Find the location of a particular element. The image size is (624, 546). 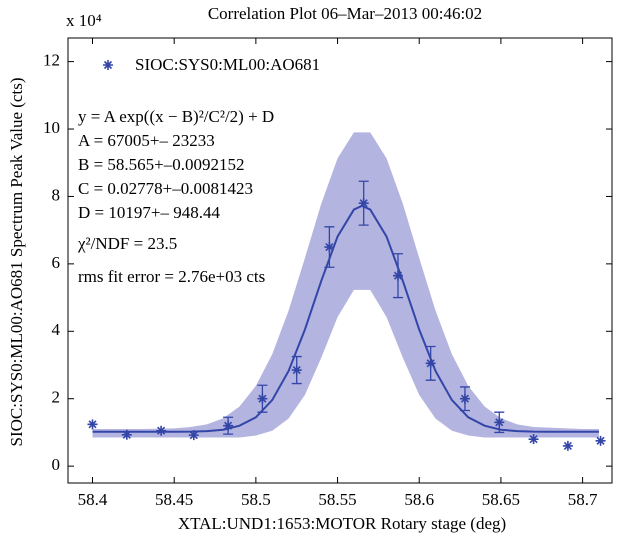

legend-marker is located at coordinates (108, 65).